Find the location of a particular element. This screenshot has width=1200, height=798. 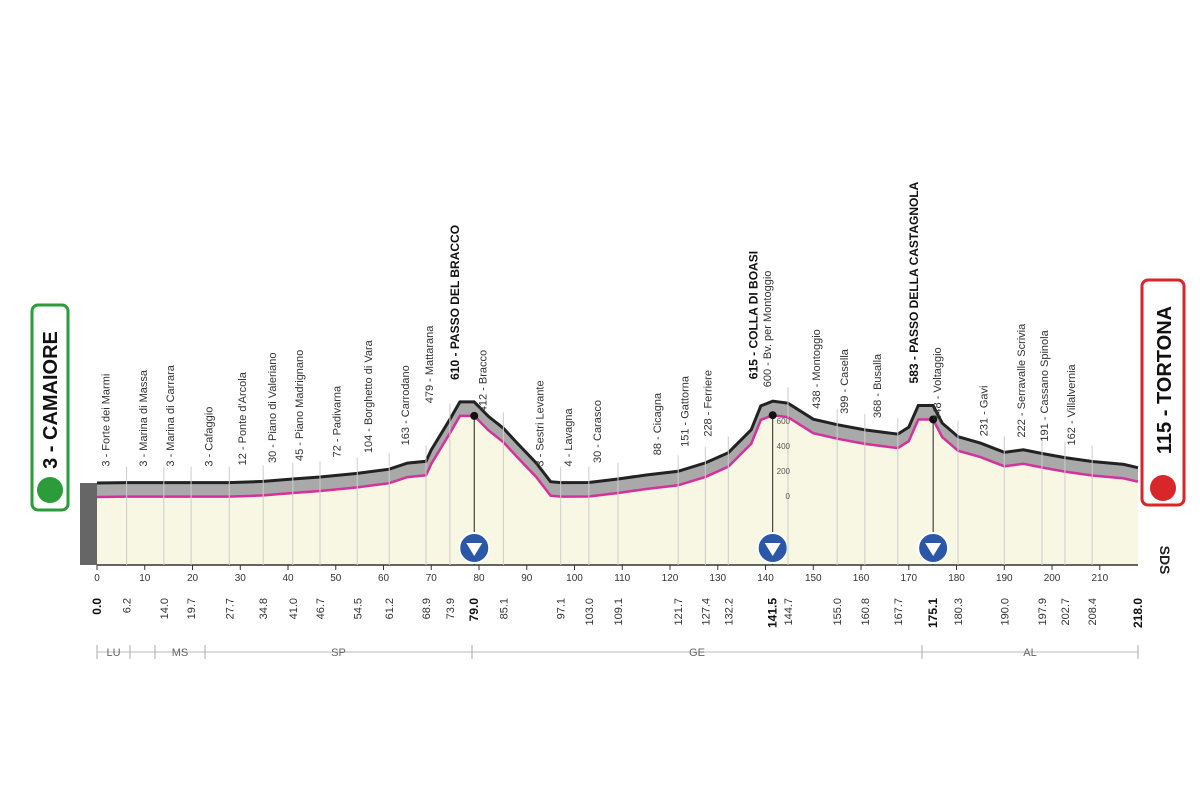

axis-label: 200 is located at coordinates (1052, 578).